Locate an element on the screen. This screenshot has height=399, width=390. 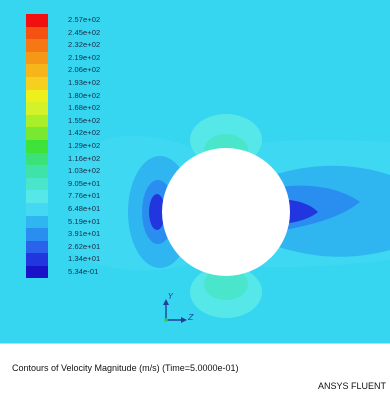
brand-label: ANSYS FLUENT is located at coordinates (352, 386).